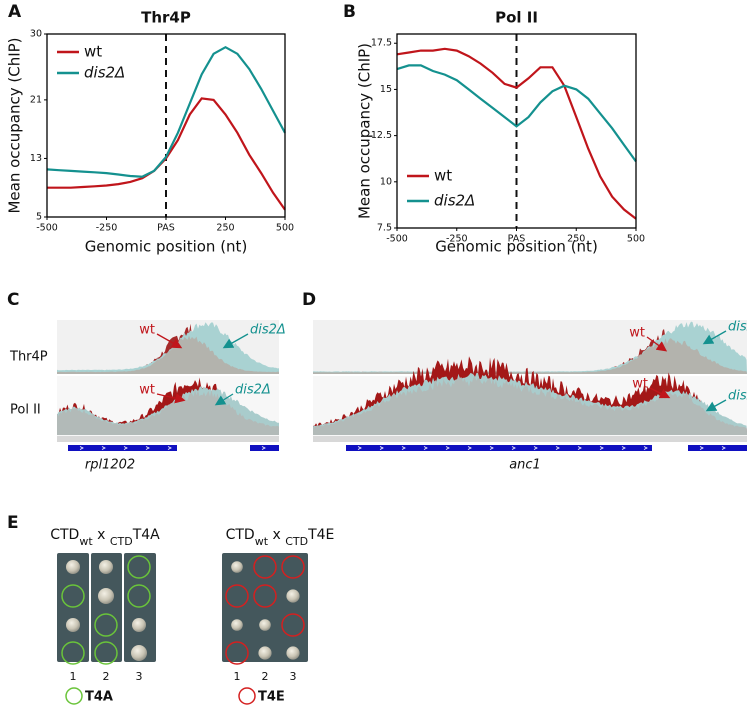 The image size is (747, 706). Describe the element at coordinates (28, 357) in the screenshot. I see `track-label: Thr4P` at that location.